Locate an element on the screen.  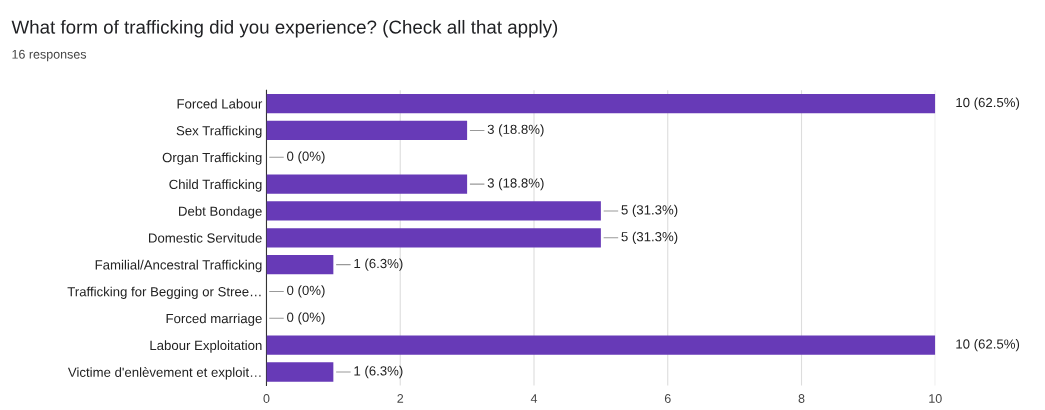
y-tick-label: Domestic Servitude is located at coordinates (205, 238).